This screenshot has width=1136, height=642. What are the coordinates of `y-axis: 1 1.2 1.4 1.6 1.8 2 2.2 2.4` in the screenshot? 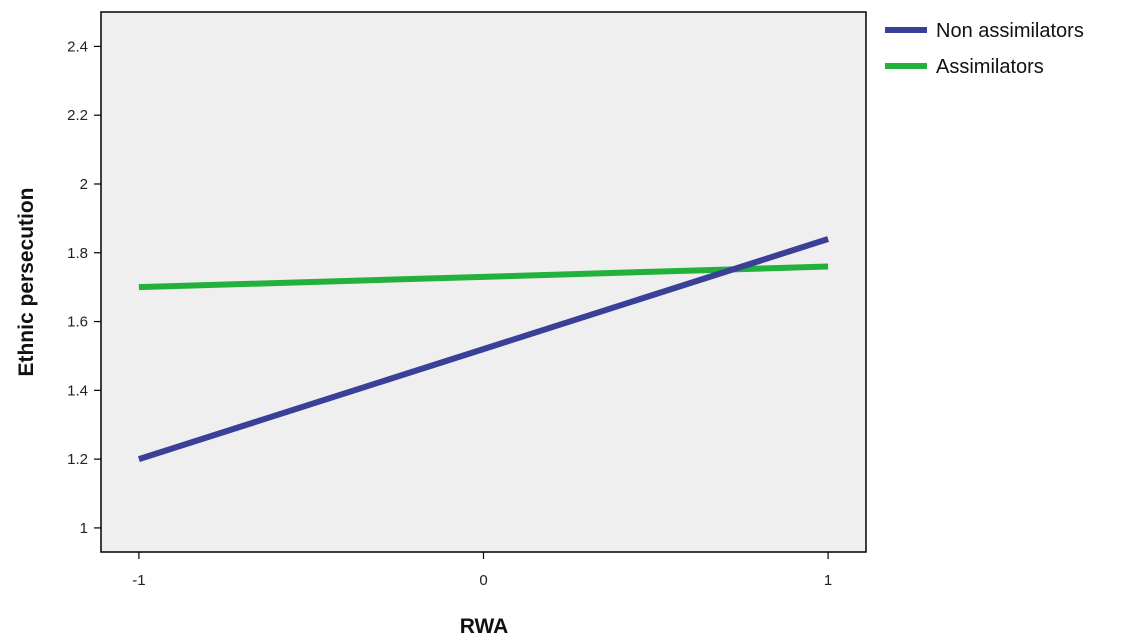 It's located at (84, 287).